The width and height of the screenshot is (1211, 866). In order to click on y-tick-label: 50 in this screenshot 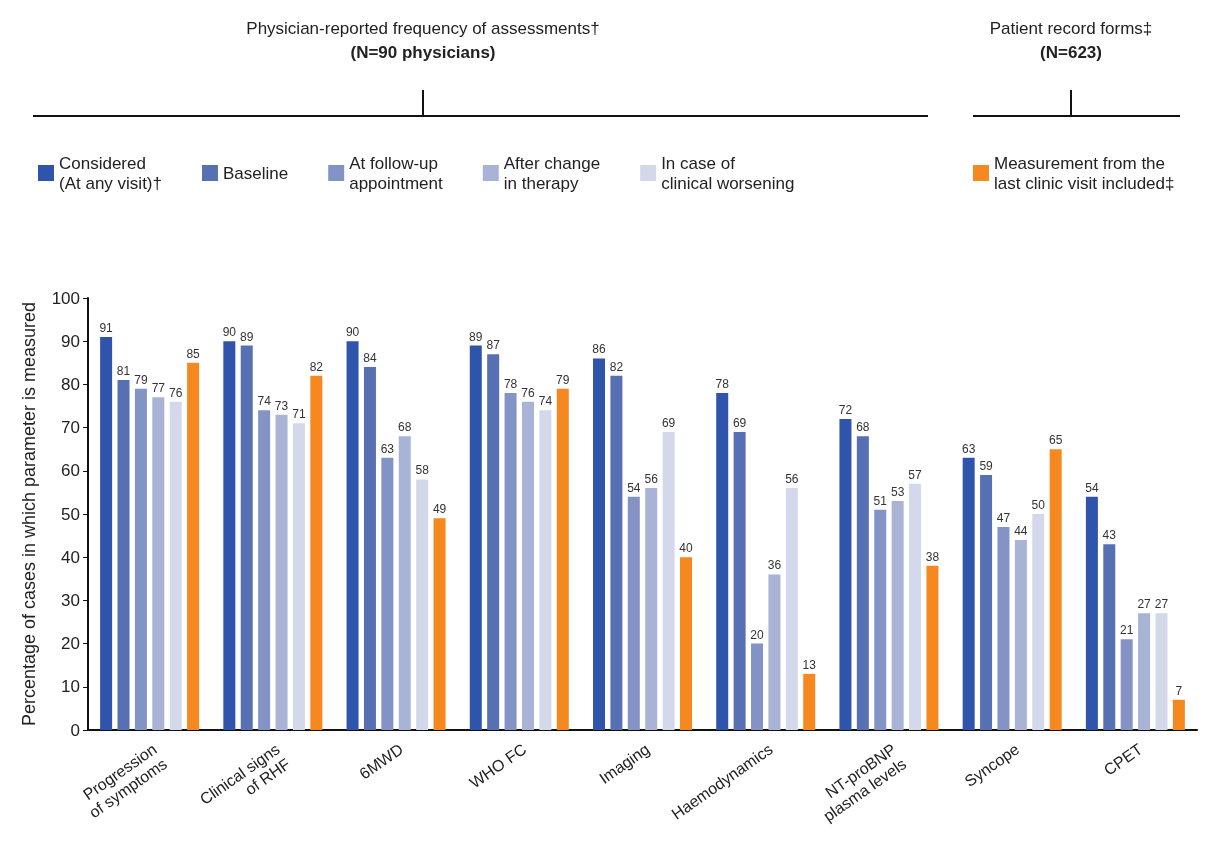, I will do `click(70, 514)`.